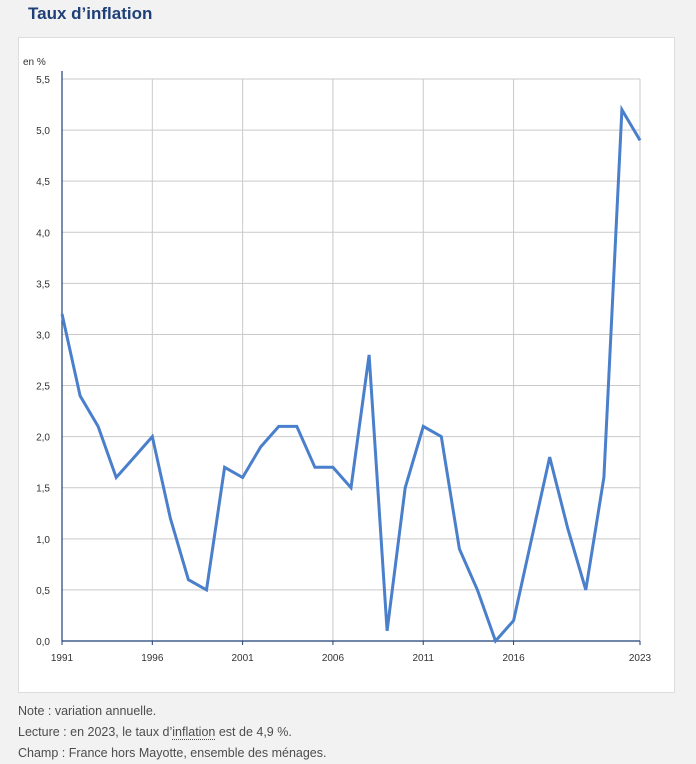  Describe the element at coordinates (43, 489) in the screenshot. I see `y-tick-label: 1,5` at that location.